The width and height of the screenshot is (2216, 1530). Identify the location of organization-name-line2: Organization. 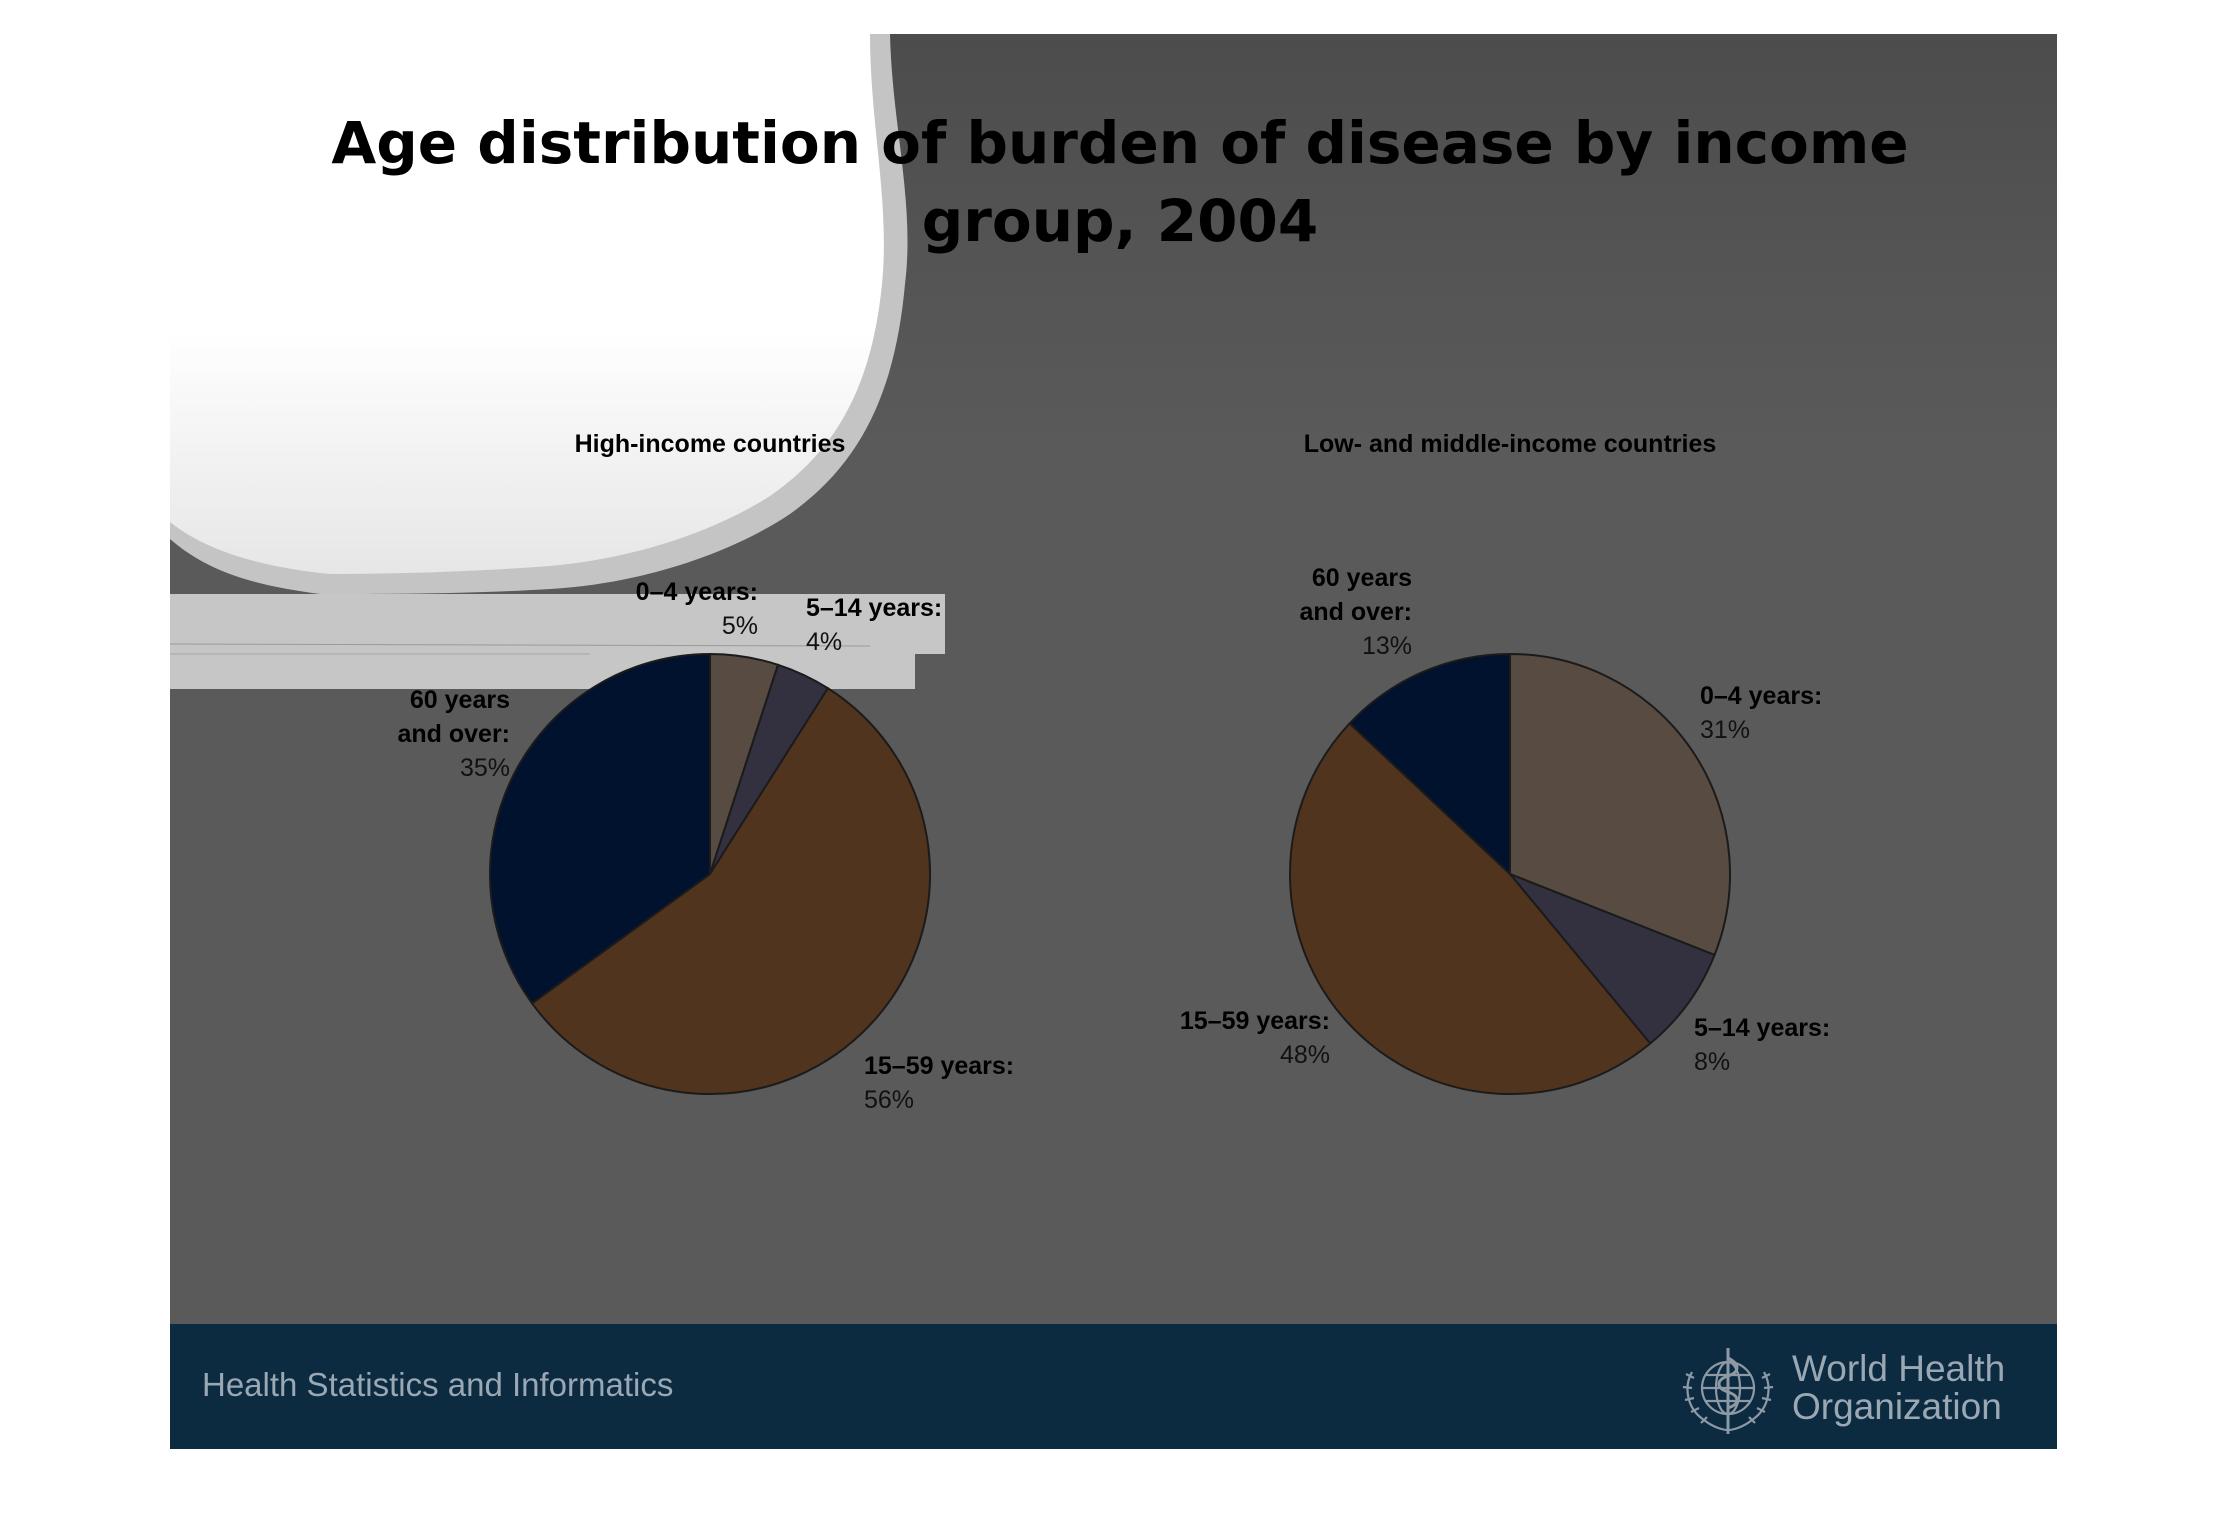
(1897, 1406).